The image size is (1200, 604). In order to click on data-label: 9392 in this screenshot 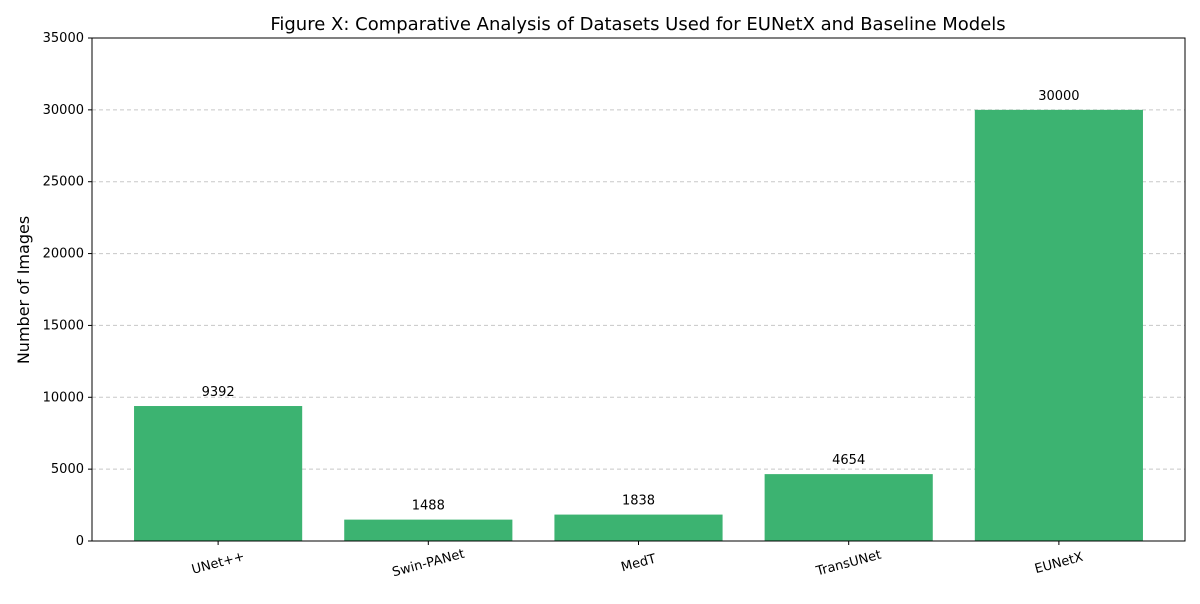, I will do `click(218, 392)`.